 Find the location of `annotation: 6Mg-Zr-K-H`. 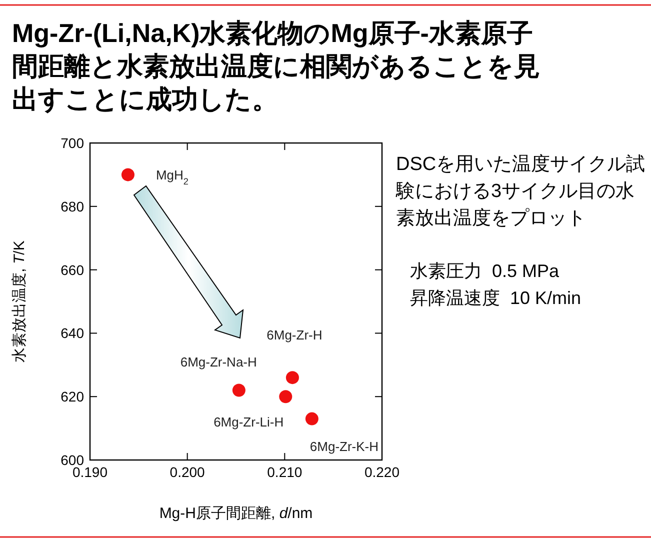

annotation: 6Mg-Zr-K-H is located at coordinates (344, 446).